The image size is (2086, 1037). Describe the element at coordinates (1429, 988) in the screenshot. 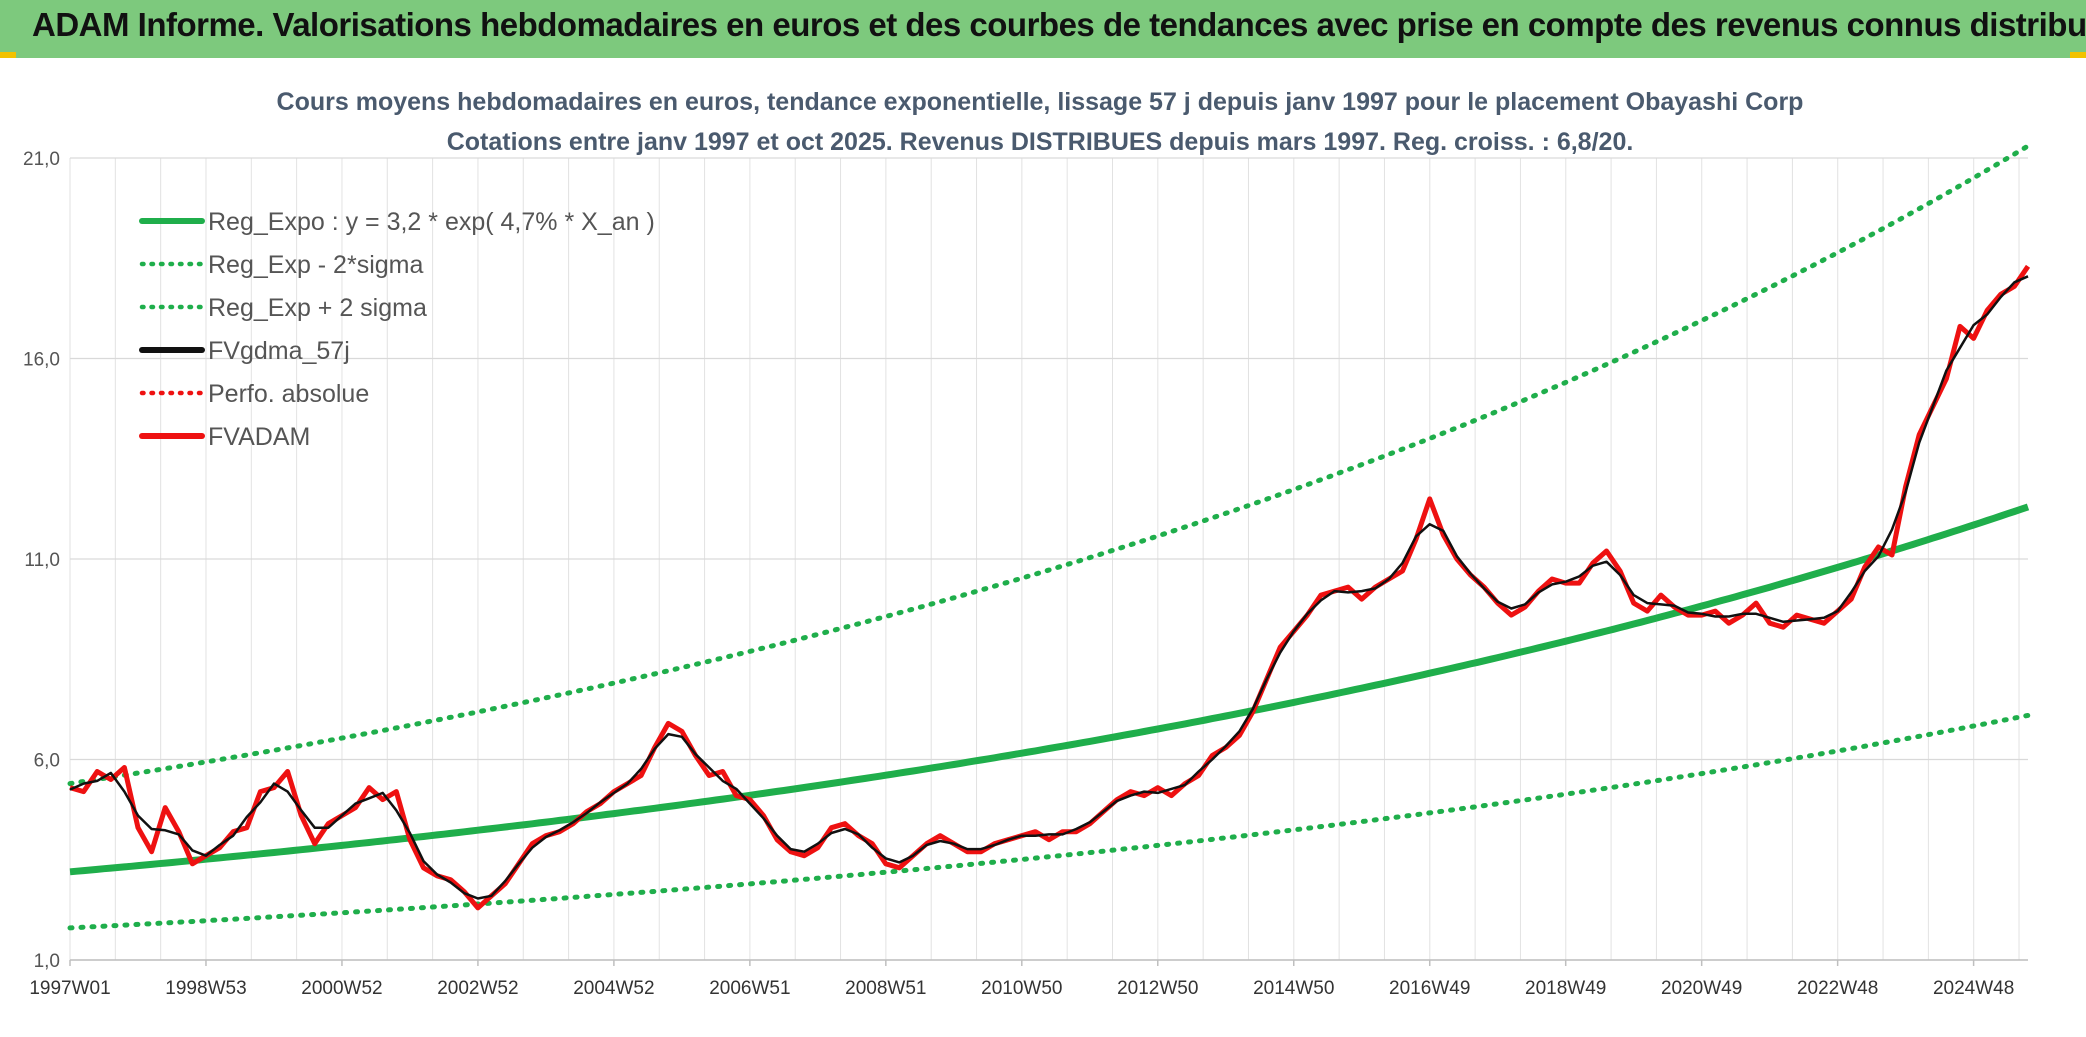

I see `x-tick-label: 2016W49` at that location.